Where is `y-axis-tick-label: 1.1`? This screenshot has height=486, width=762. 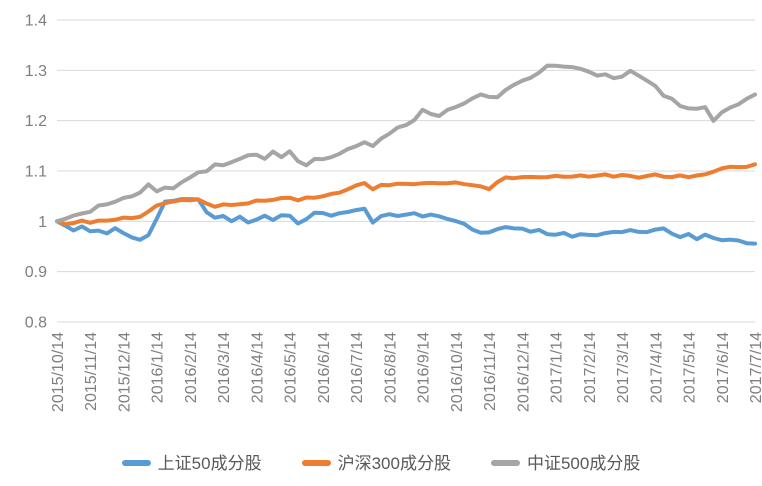
y-axis-tick-label: 1.1 is located at coordinates (36, 172).